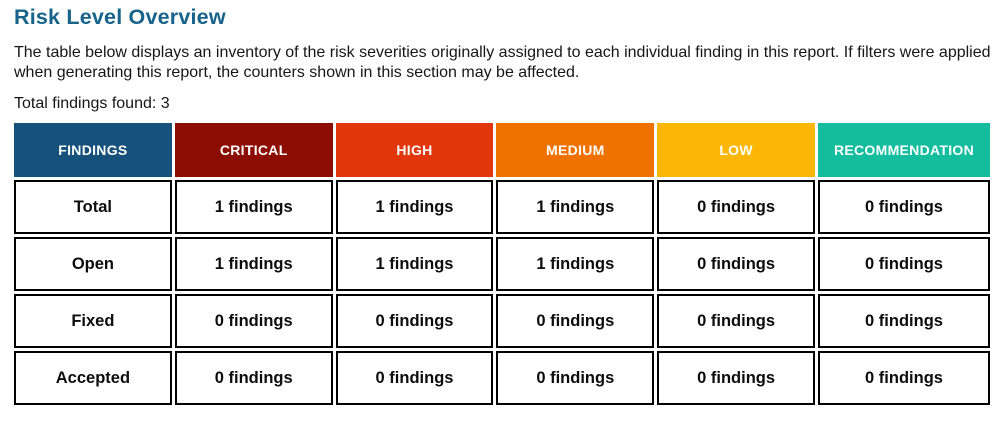  I want to click on cell-total-critical: 1 findings, so click(253, 207).